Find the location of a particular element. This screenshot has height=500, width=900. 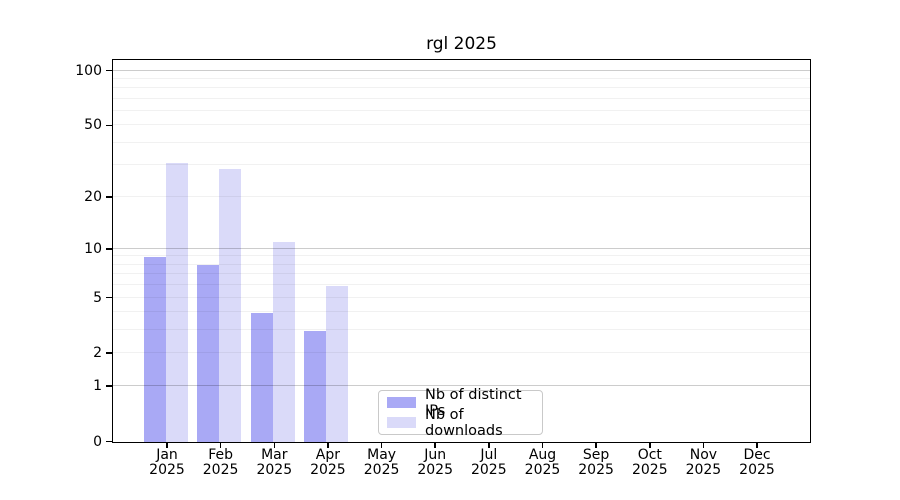

bar-downloads-jan is located at coordinates (176, 302).